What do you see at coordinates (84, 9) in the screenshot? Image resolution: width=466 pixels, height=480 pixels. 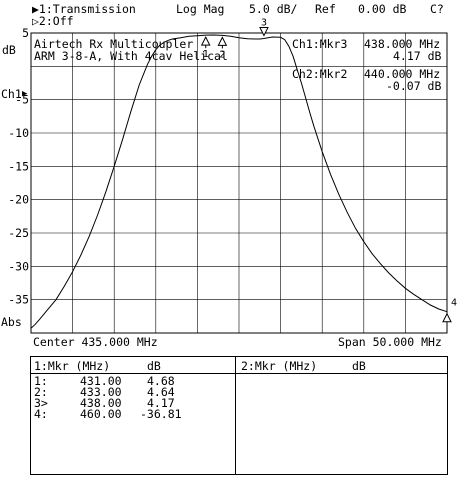 I see `channel-1-label: ▶1:Transmission` at bounding box center [84, 9].